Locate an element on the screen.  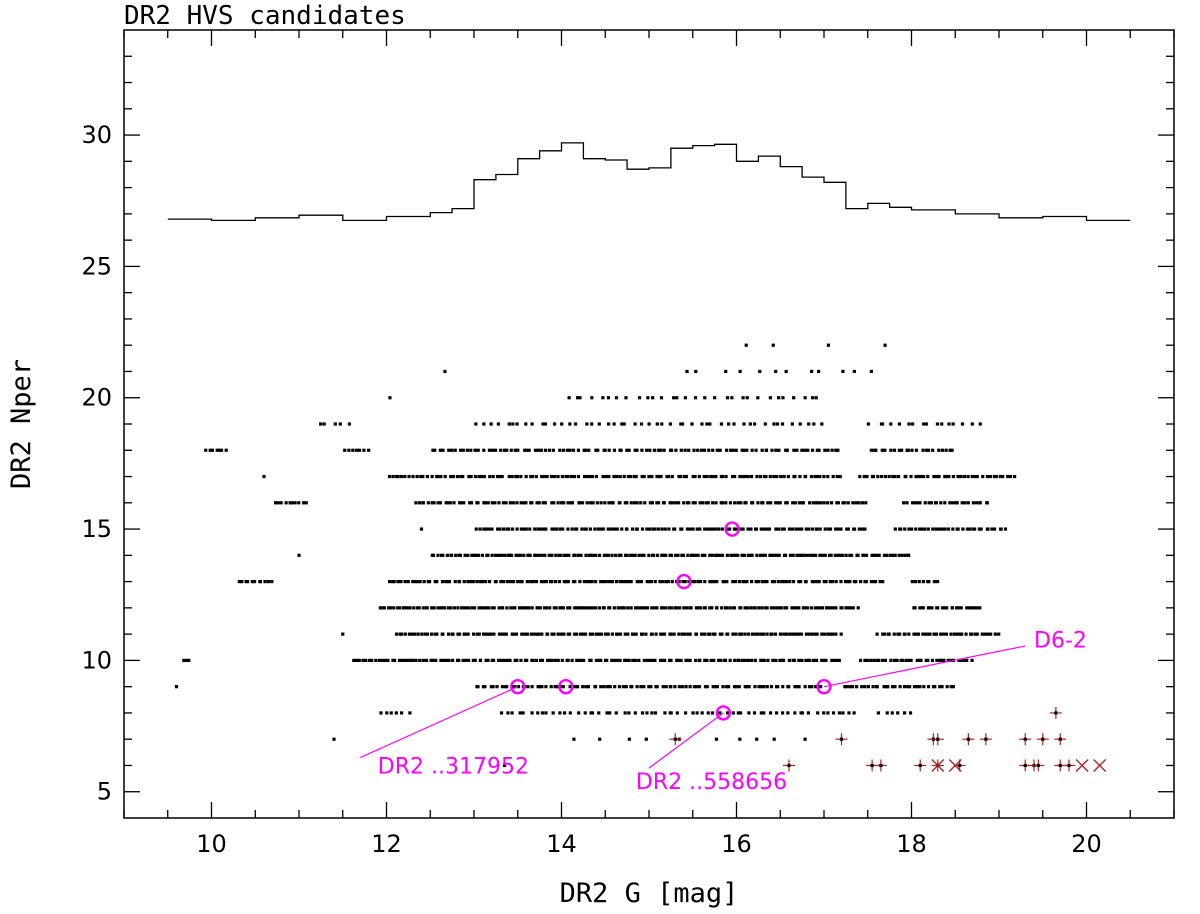
annotation-label: DR2 ..317952 is located at coordinates (453, 766).